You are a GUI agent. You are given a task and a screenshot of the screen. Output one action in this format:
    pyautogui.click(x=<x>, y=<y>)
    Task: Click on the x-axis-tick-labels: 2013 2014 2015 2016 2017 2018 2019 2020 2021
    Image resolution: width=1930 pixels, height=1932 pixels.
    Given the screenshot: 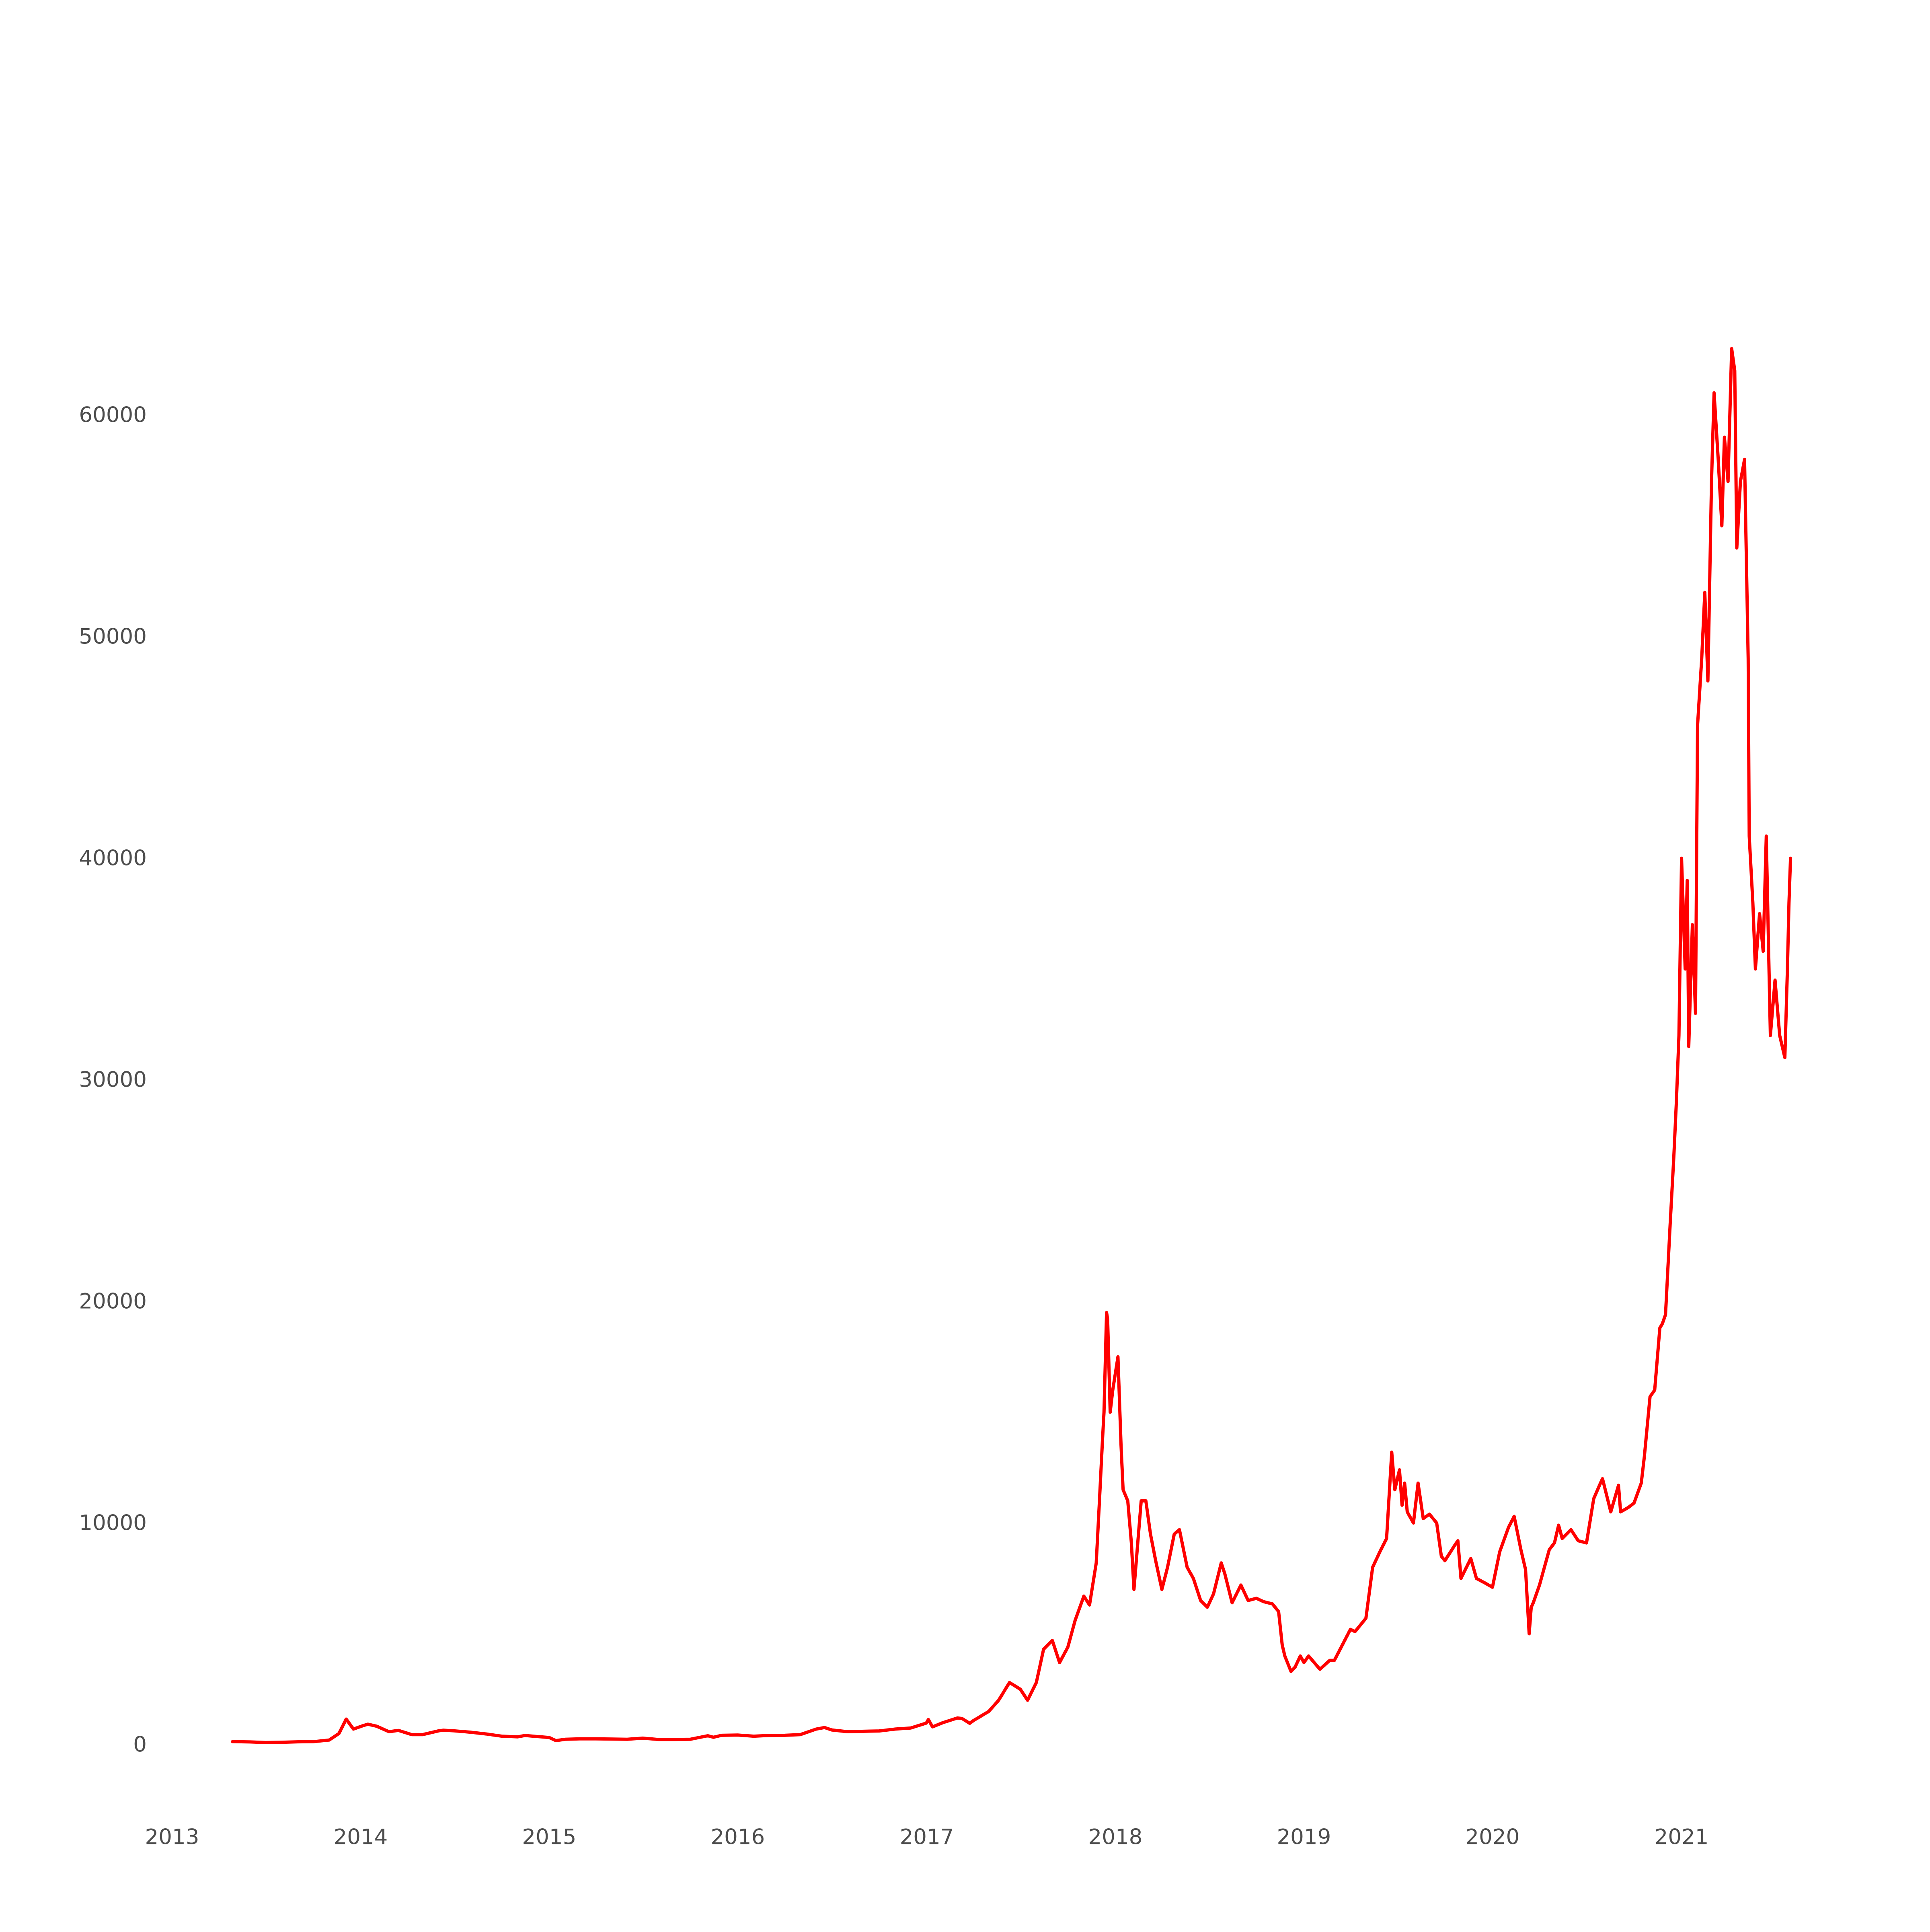 What is the action you would take?
    pyautogui.click(x=927, y=1837)
    